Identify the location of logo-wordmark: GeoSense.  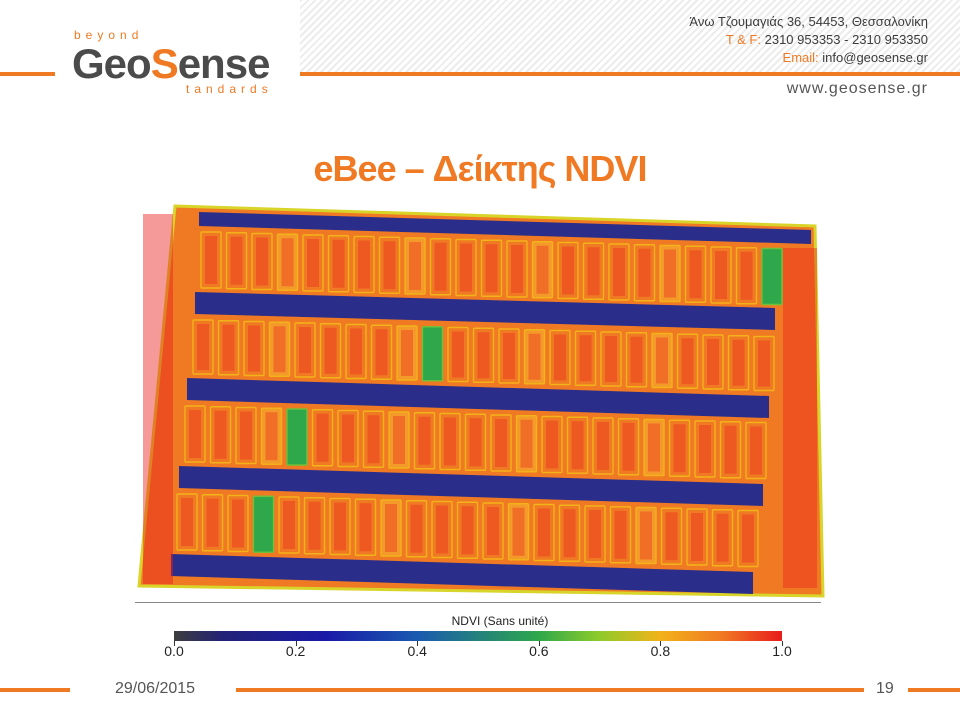
(171, 64).